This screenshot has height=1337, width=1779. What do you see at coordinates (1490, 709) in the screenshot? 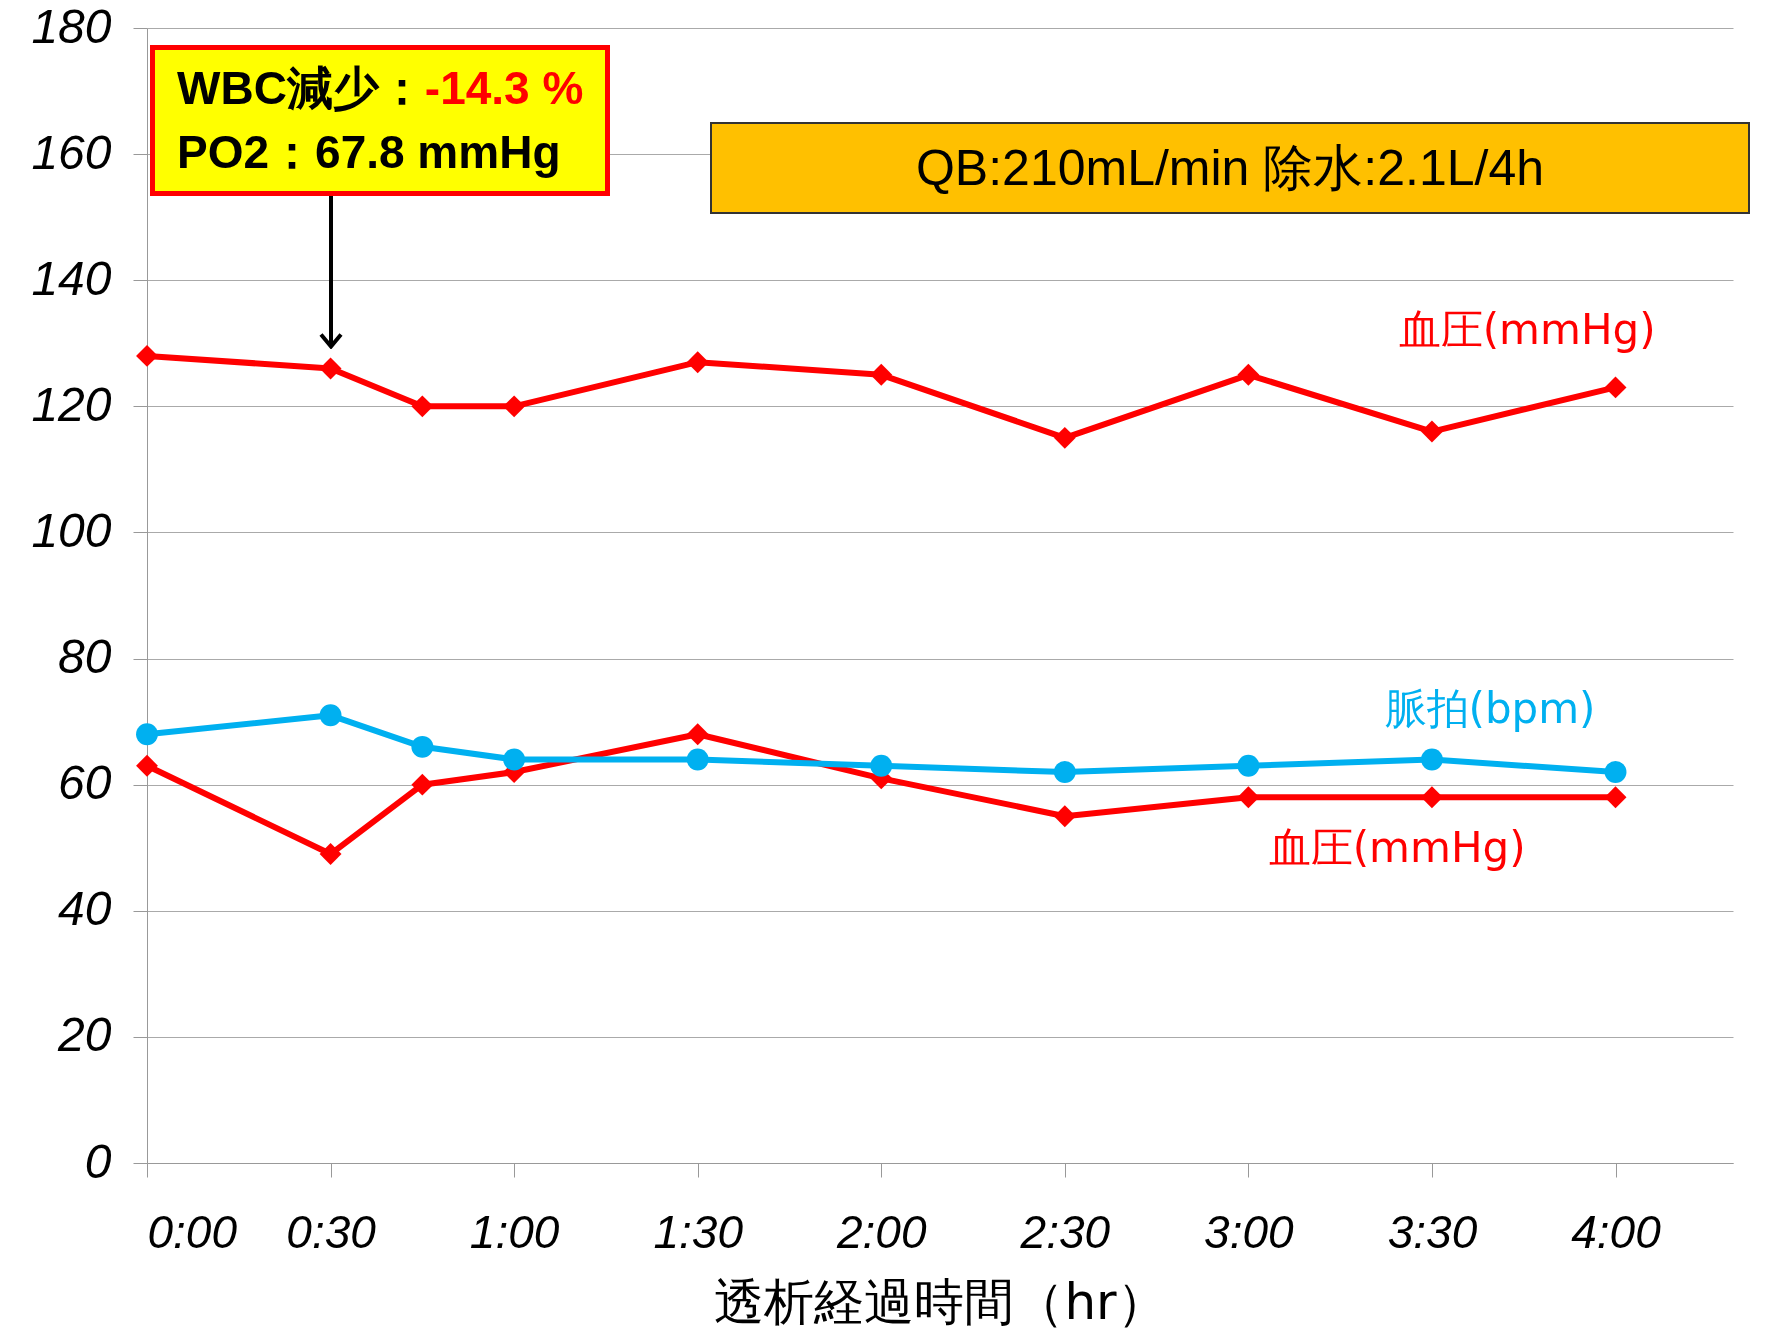
I see `series-label: 脈拍(bpm)` at bounding box center [1490, 709].